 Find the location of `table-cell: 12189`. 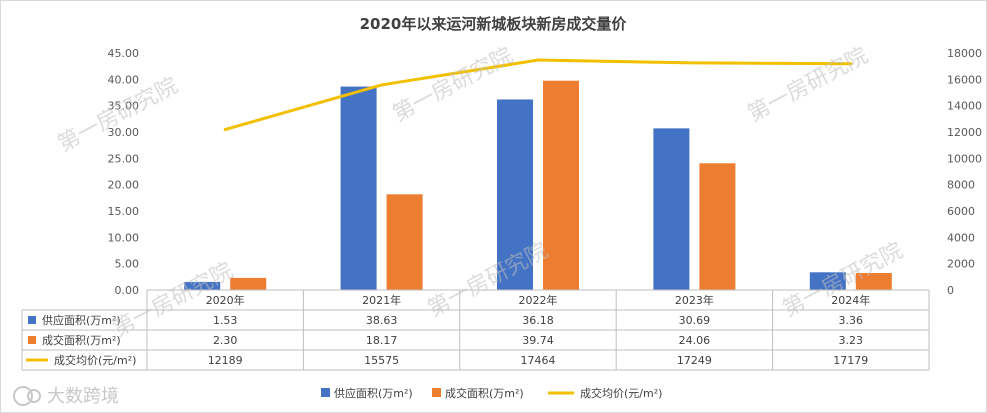

table-cell: 12189 is located at coordinates (225, 360).